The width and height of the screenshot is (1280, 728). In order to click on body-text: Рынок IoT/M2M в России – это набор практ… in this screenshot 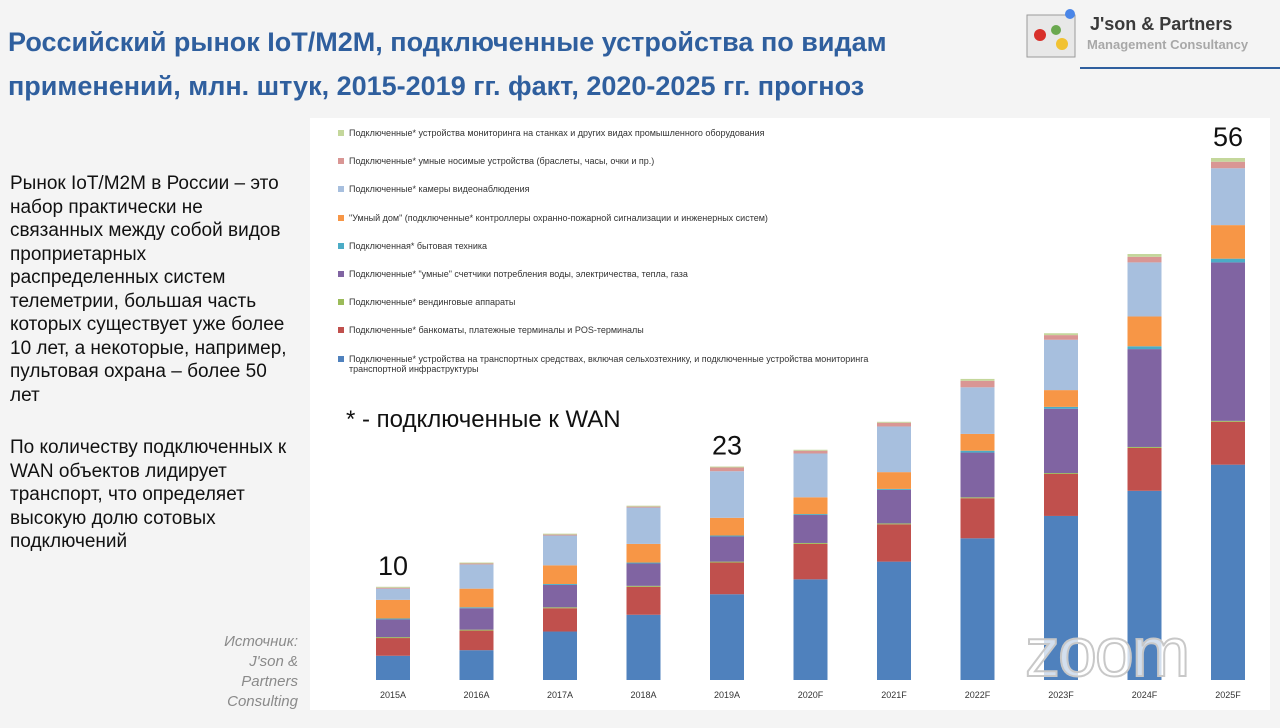, I will do `click(148, 289)`.